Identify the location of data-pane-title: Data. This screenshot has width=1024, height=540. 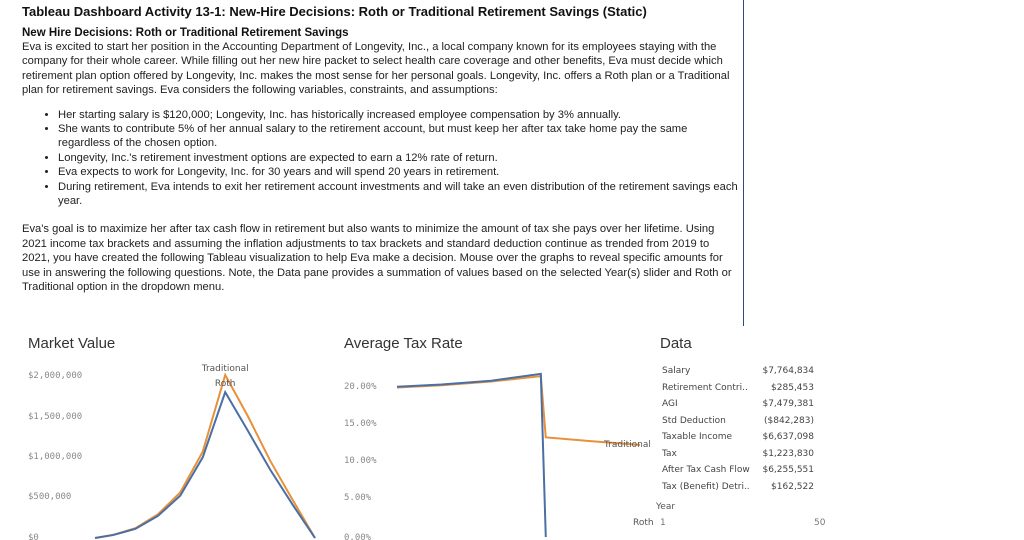
(676, 343).